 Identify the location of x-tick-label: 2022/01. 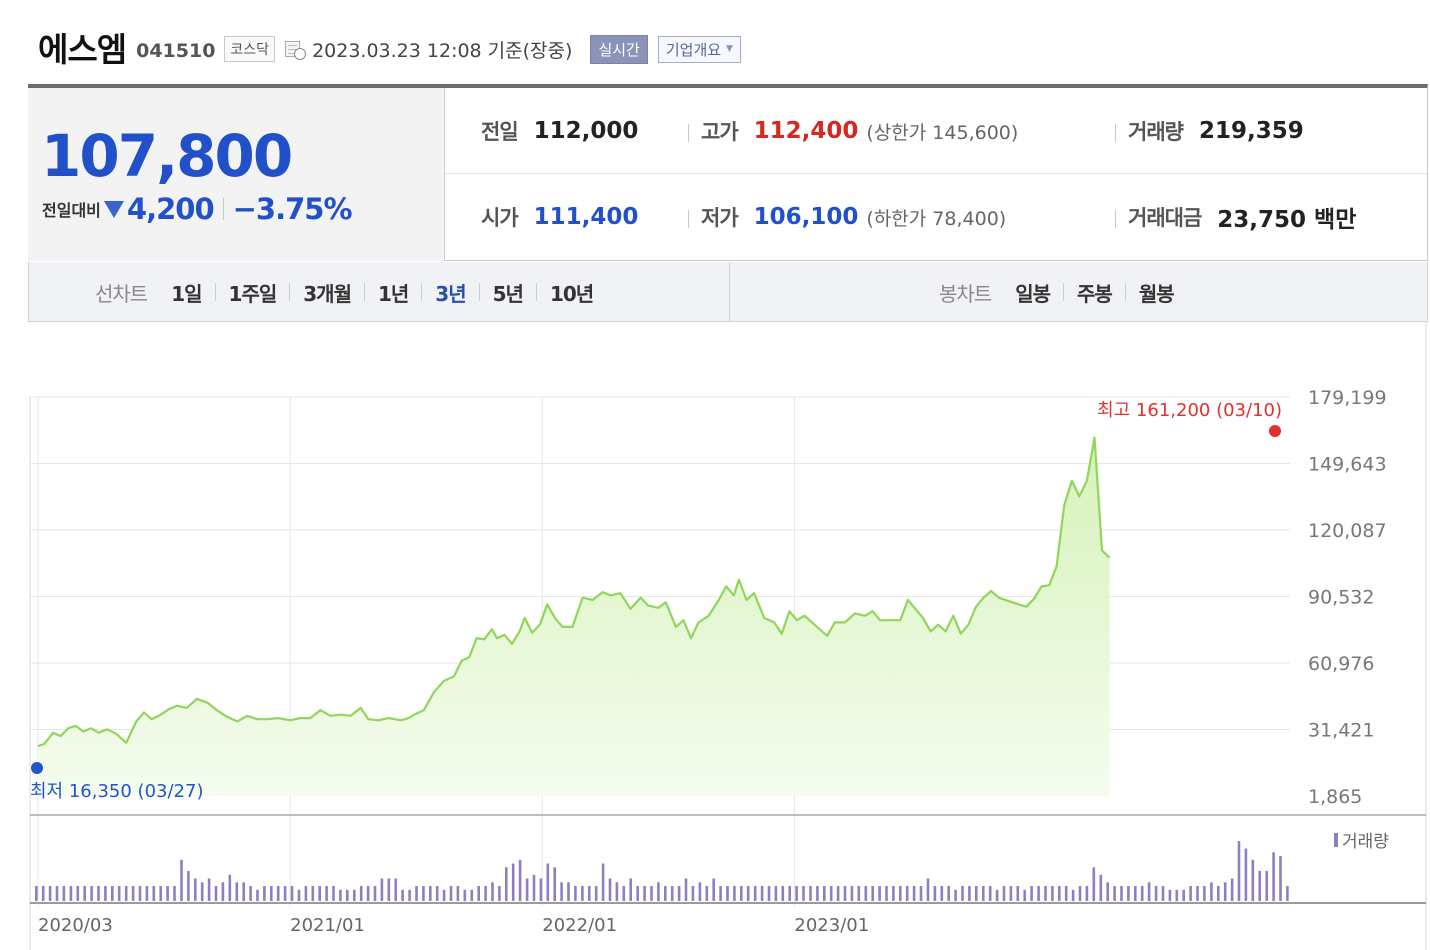
(579, 925).